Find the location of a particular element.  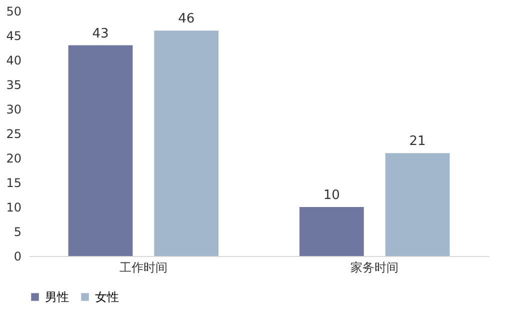

y-tick-label: 15 is located at coordinates (14, 183).